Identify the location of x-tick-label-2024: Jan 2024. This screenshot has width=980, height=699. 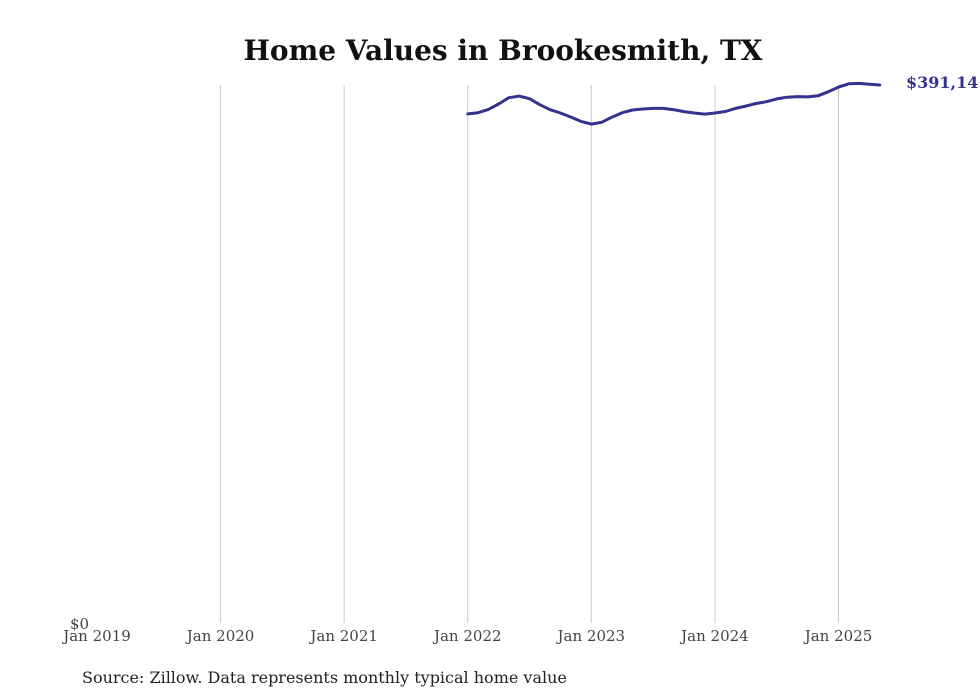
(714, 636).